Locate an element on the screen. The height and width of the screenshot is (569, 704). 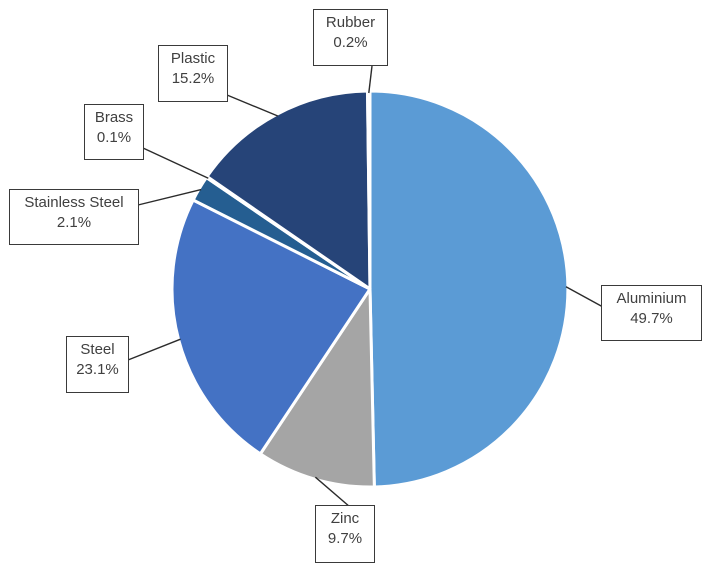
data-label-brass: Brass 0.1% is located at coordinates (114, 132).